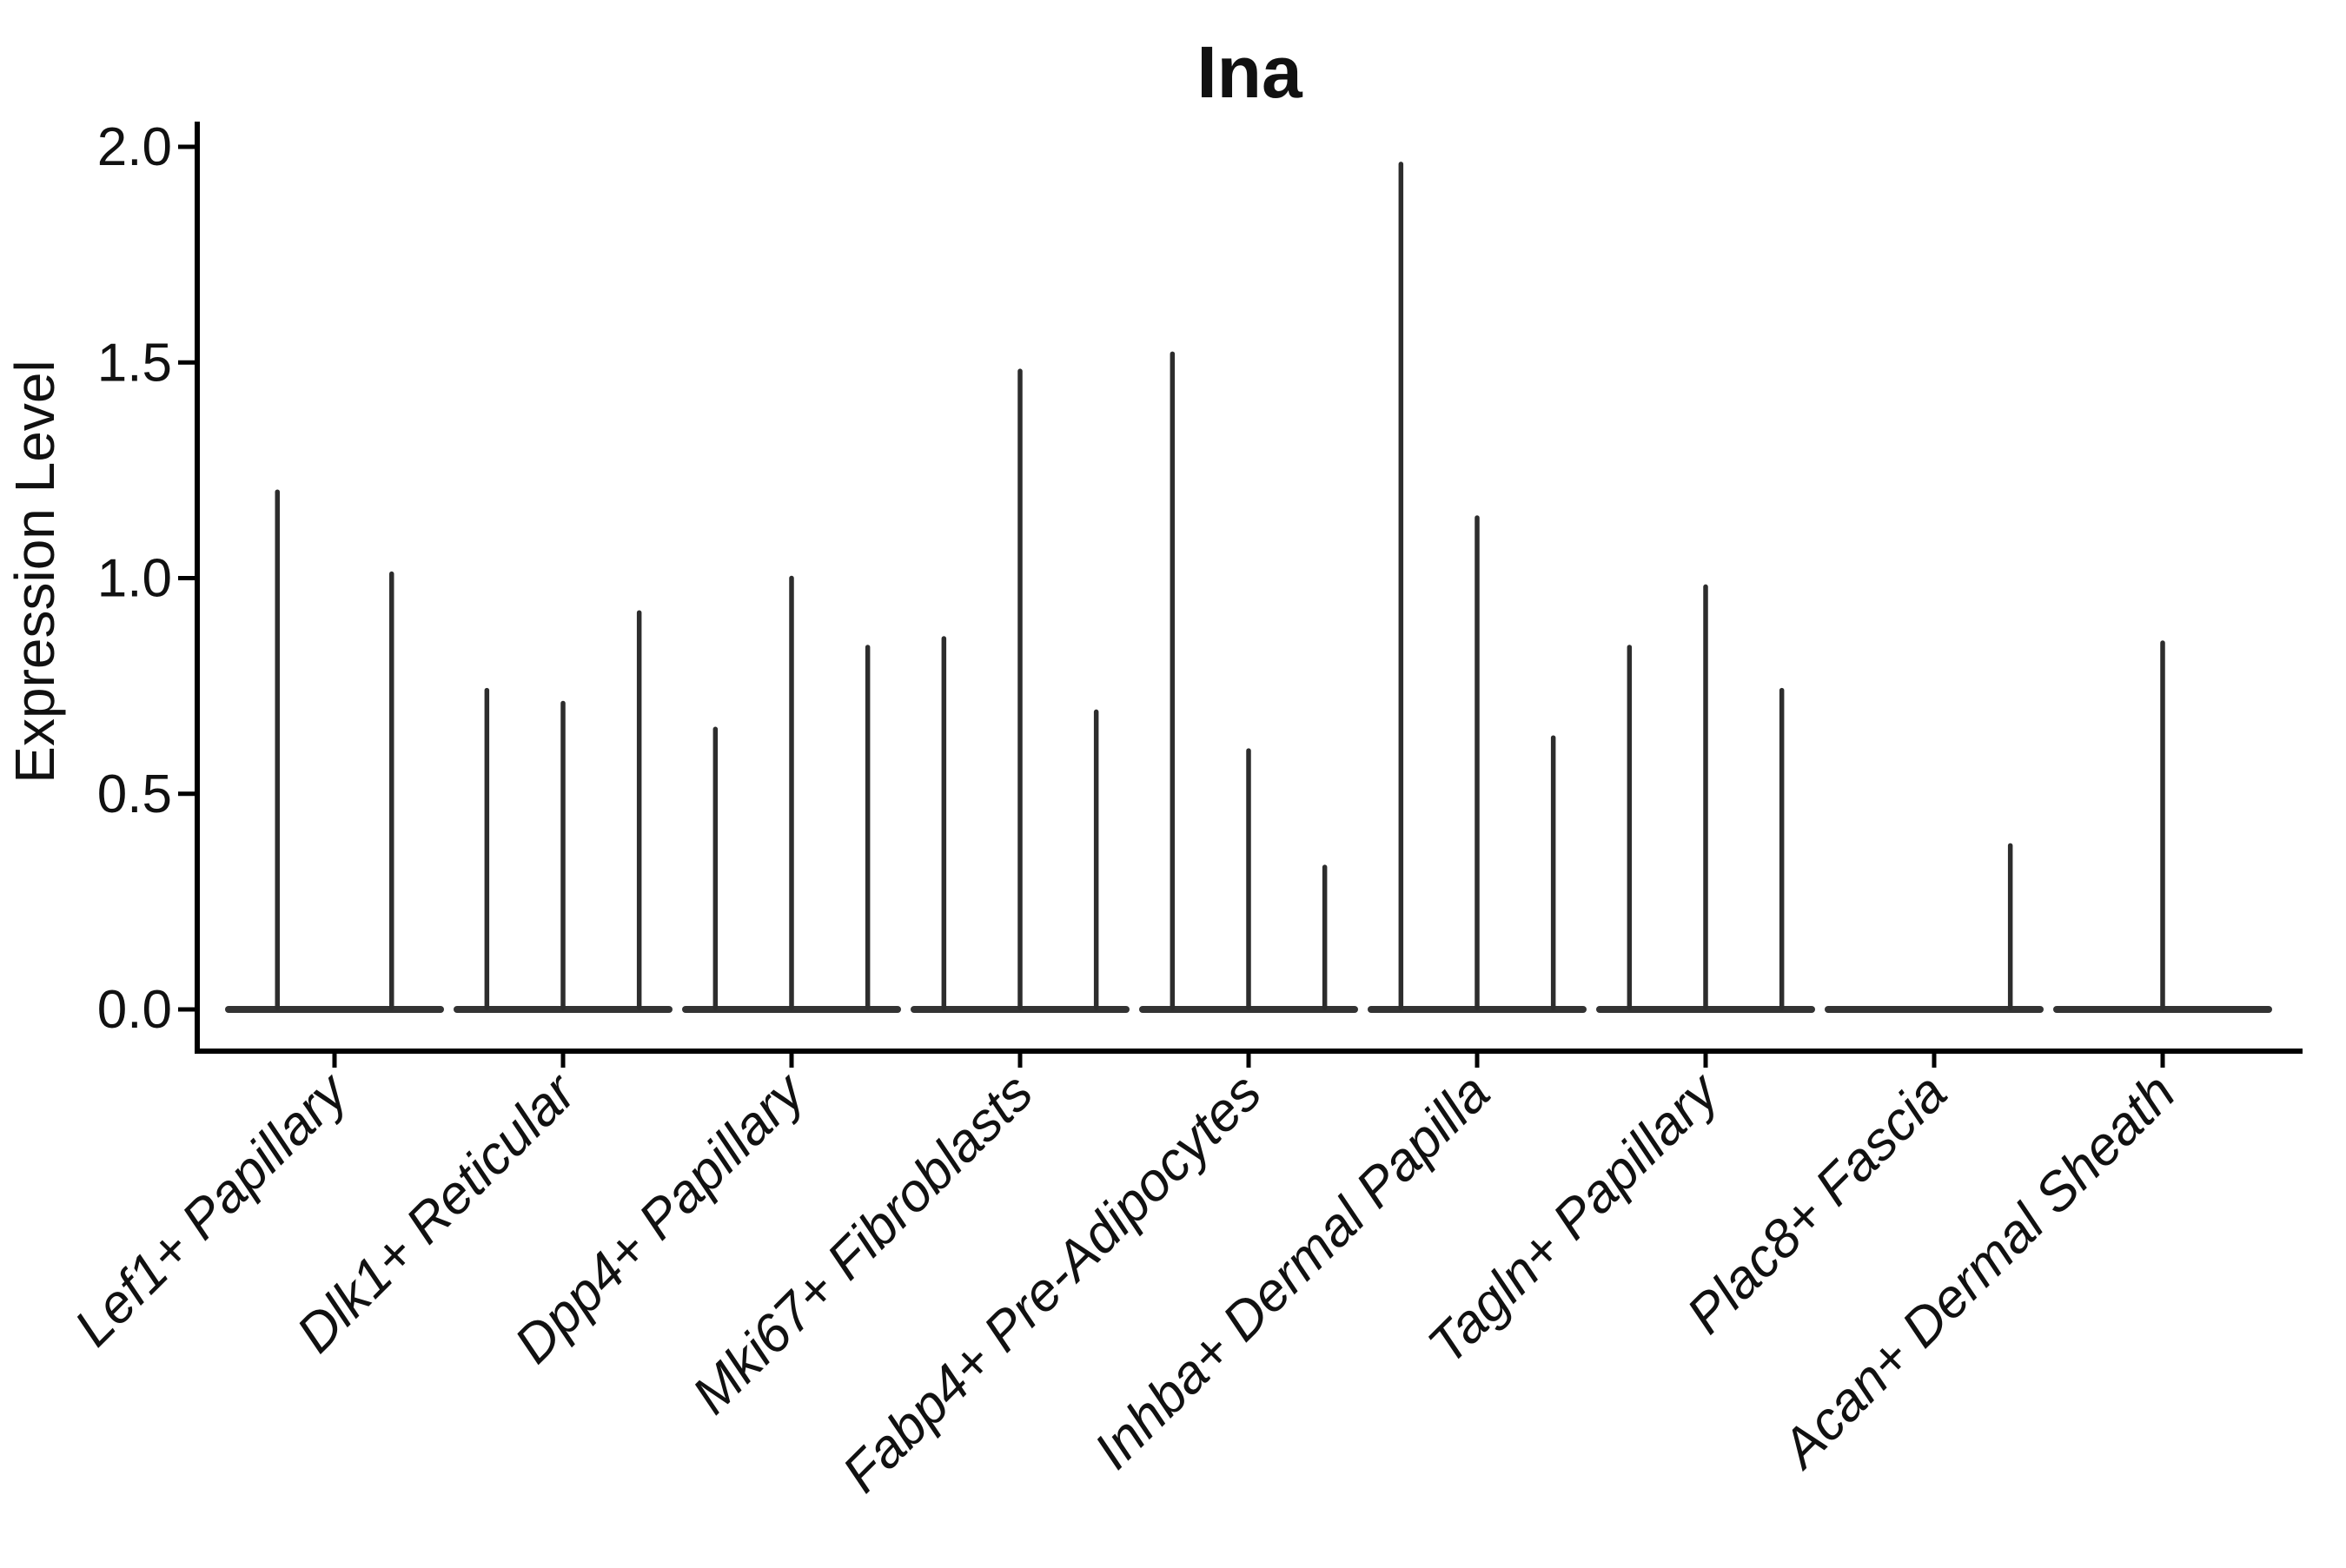  I want to click on x-ticks, so click(1248, 1059).